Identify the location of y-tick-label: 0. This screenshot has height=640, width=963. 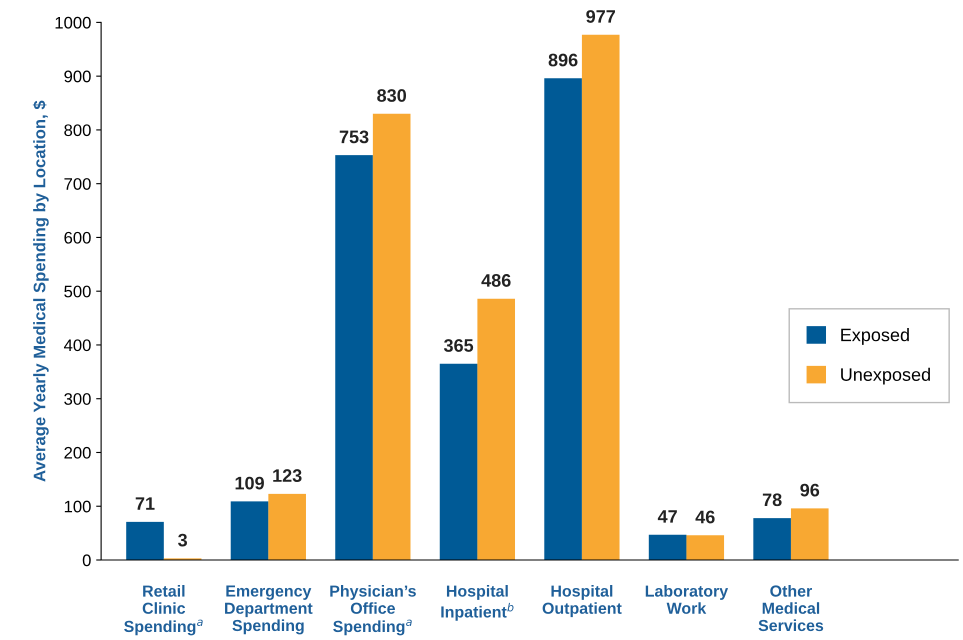
(86, 560).